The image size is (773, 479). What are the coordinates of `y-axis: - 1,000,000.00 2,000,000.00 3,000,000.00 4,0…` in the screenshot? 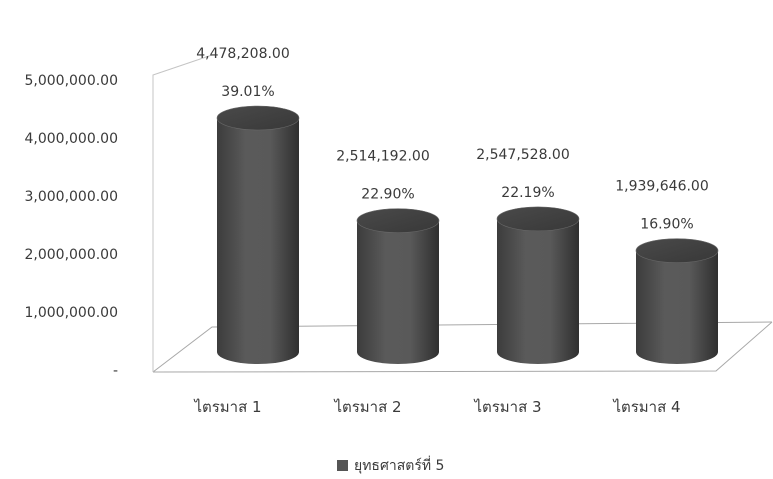 It's located at (71, 226).